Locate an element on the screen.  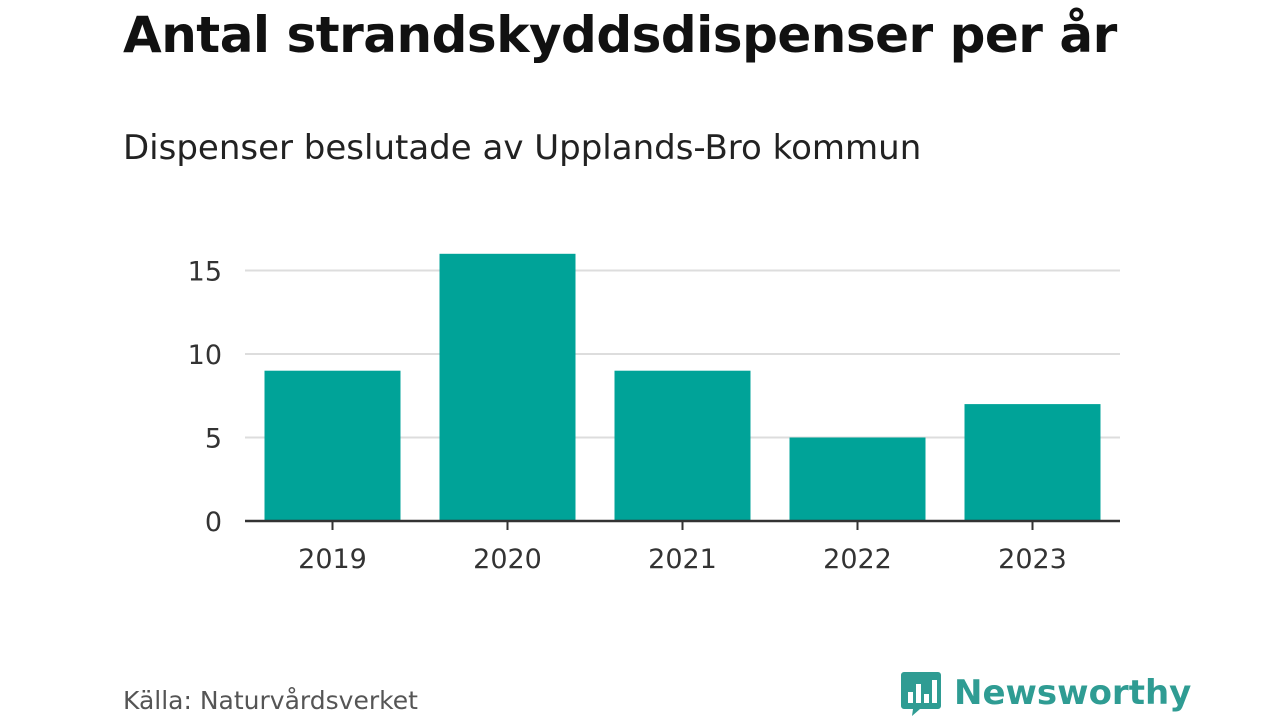
x-tick-label: 2021 is located at coordinates (682, 559).